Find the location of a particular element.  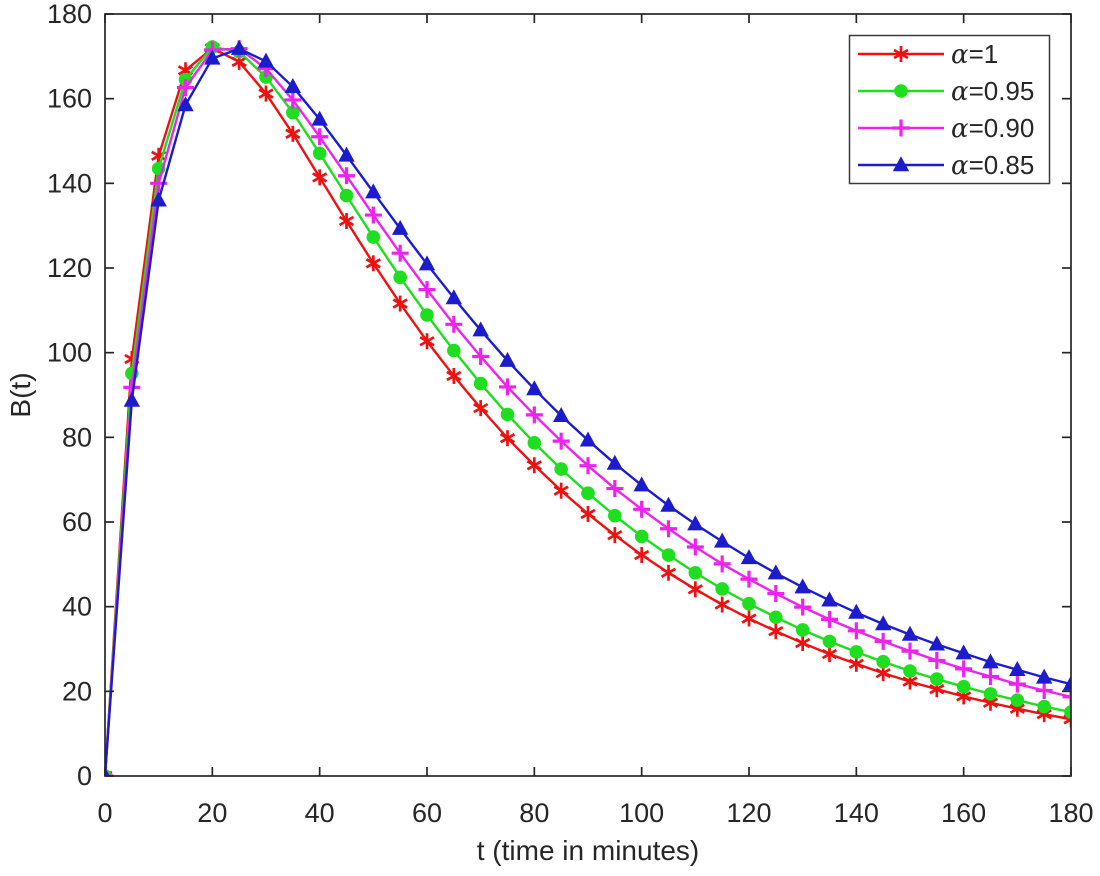

legend: α=1 α=0.95 α=0.90 α=0.85 is located at coordinates (949, 109).